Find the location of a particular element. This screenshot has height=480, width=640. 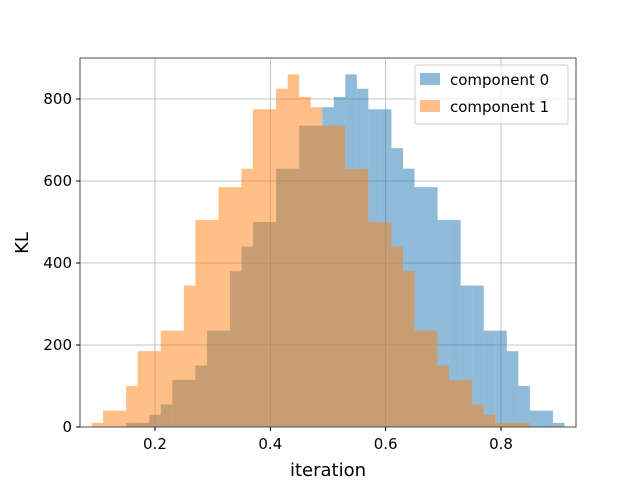

x-axis-ticks: 0.2 0.4 0.6 0.8 is located at coordinates (328, 440).